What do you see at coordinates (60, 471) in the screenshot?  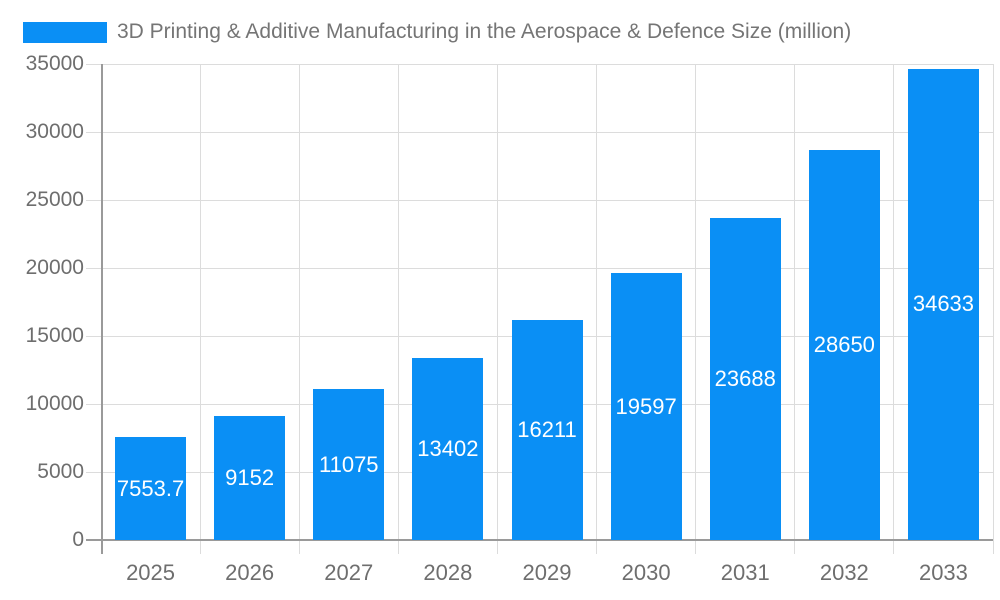 I see `y-axis-tick-label: 5000` at bounding box center [60, 471].